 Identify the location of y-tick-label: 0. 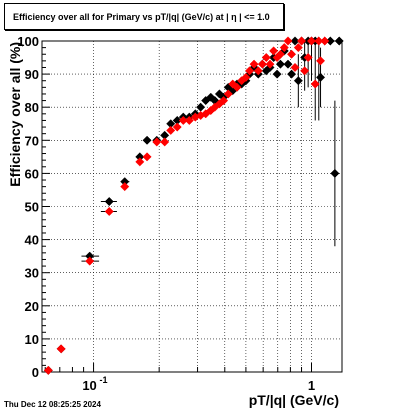
(35, 372).